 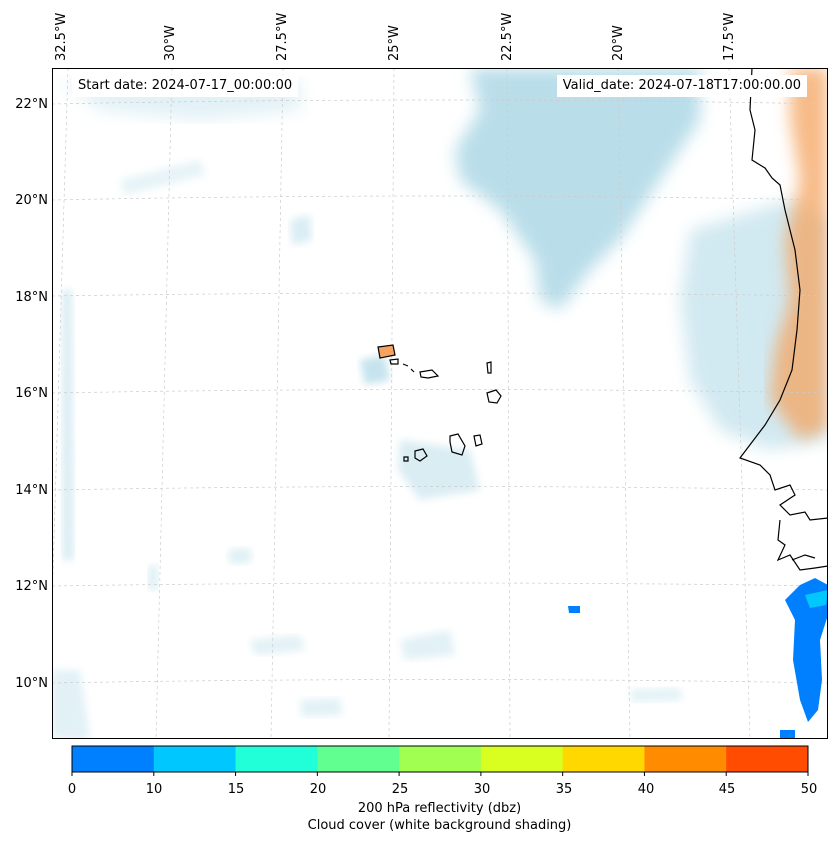 What do you see at coordinates (61, 36) in the screenshot?
I see `lon-label: 32.5°W` at bounding box center [61, 36].